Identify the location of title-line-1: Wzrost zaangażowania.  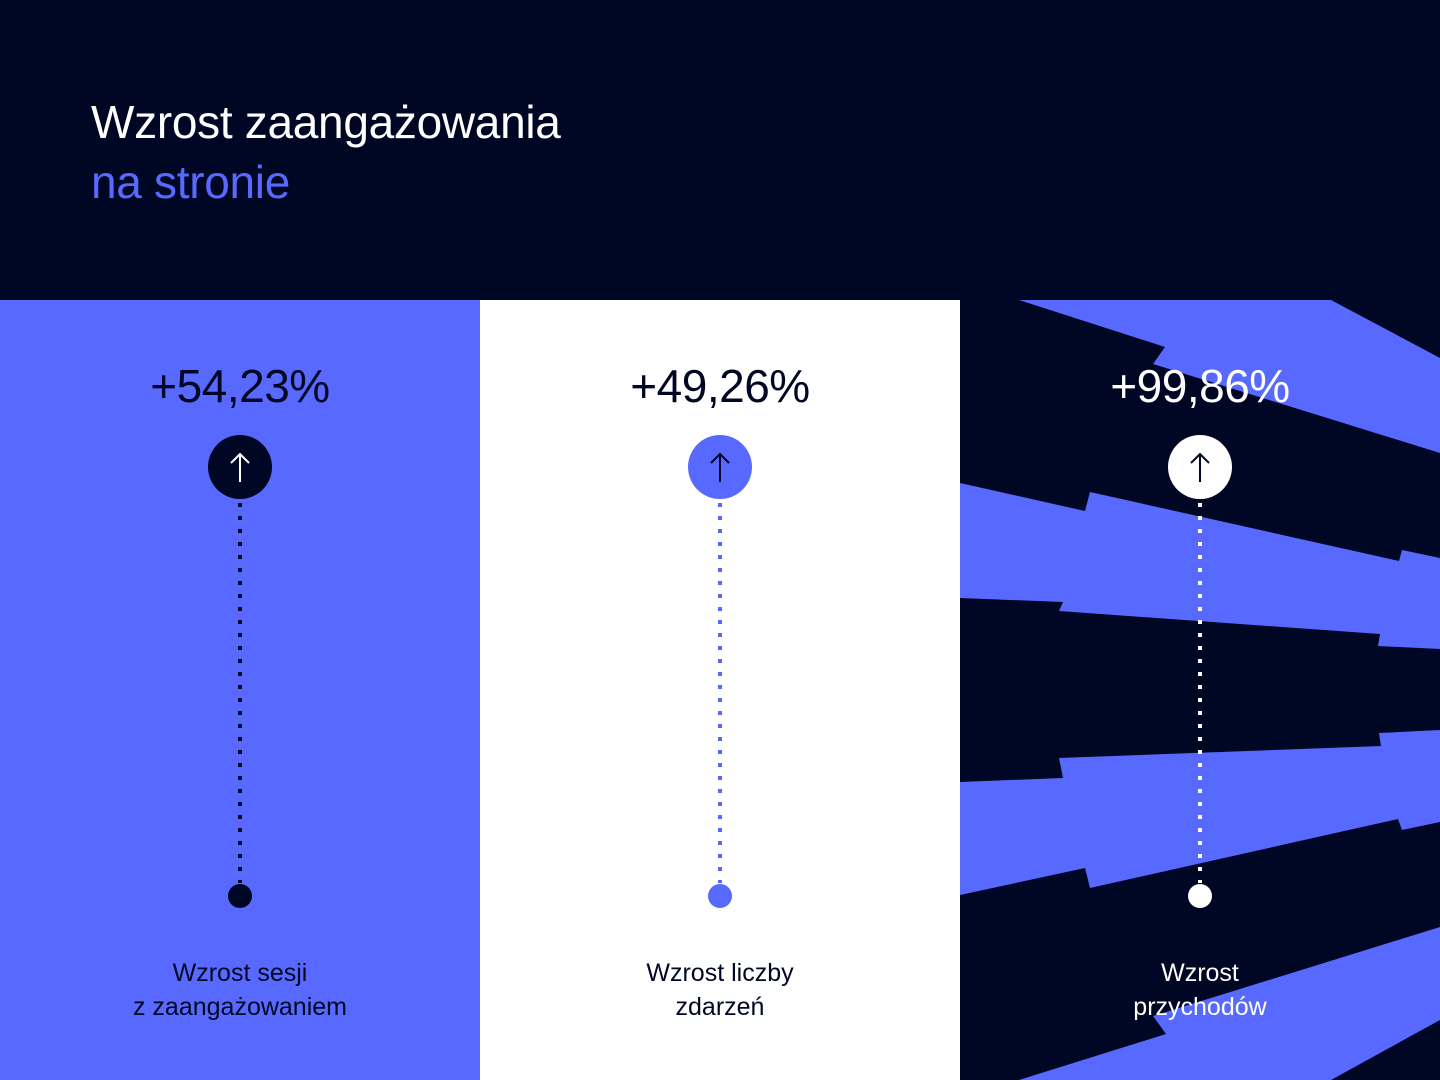
(326, 122).